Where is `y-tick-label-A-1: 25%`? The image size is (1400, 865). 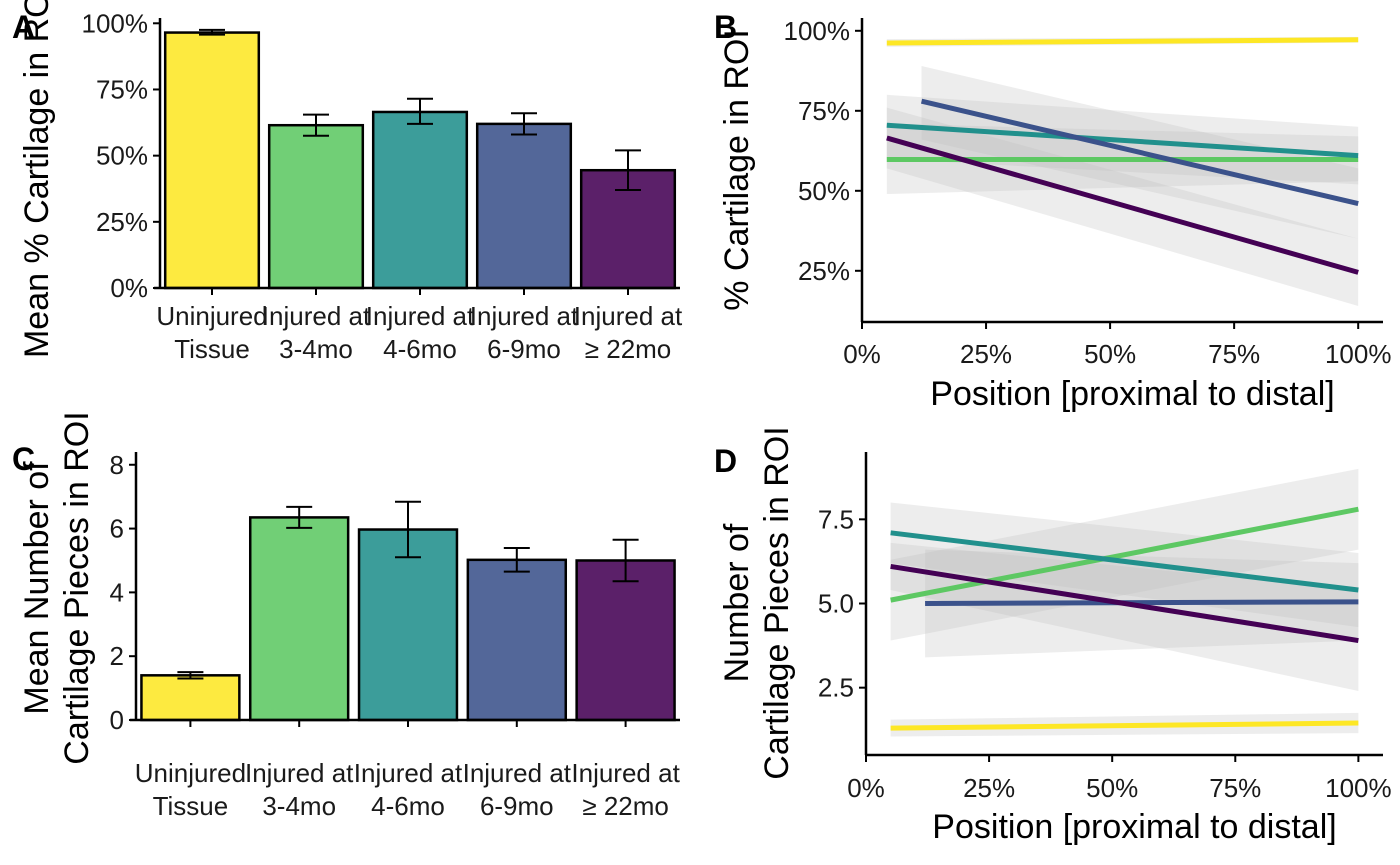
y-tick-label-A-1: 25% is located at coordinates (122, 222).